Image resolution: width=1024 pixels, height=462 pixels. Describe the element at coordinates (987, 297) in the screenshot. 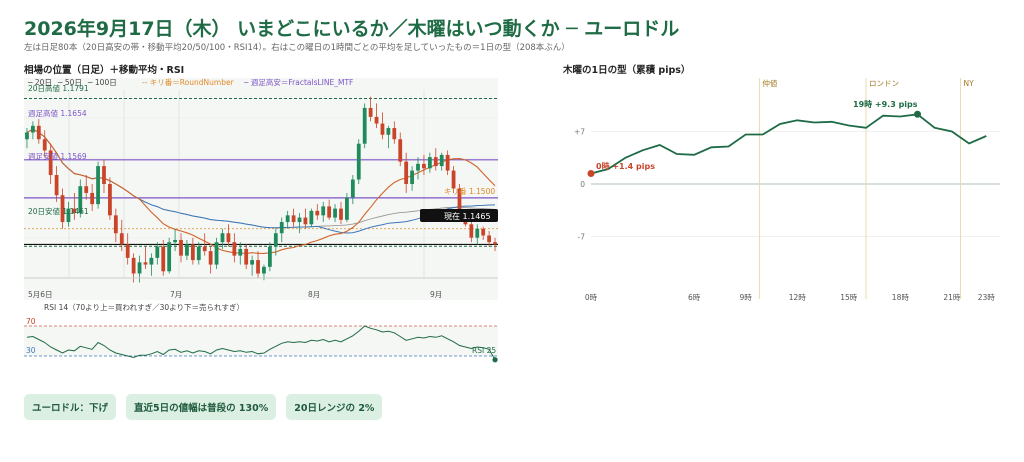

I see `pattern-x-tick: 23時` at that location.